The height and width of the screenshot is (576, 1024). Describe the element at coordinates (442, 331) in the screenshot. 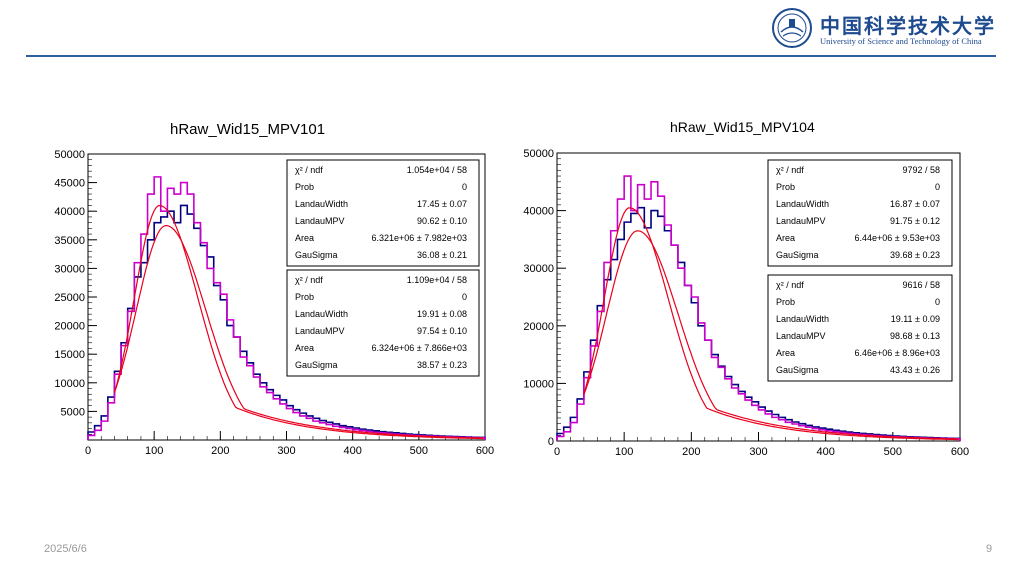

I see `stats-value: 97.54 ± 0.10` at that location.